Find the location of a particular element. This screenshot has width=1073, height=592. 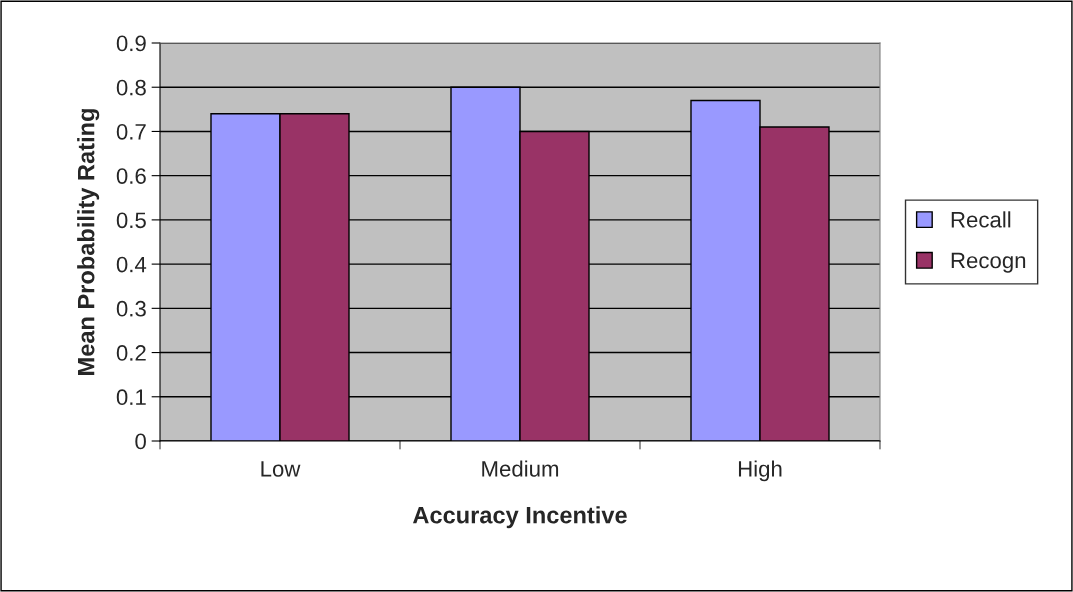

y-axis-title: Mean Probability Rating is located at coordinates (88, 242).